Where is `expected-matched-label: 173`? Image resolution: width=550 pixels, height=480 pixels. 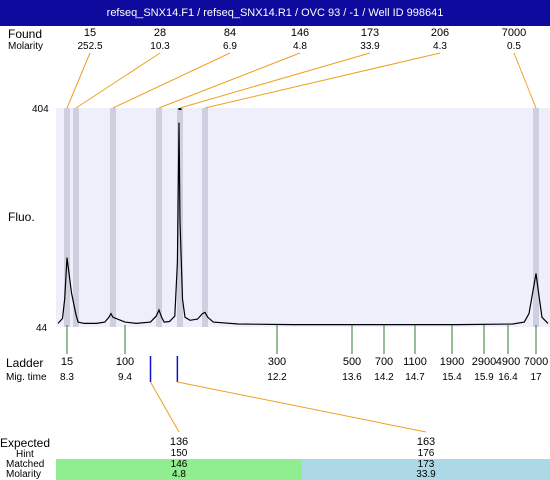 expected-matched-label: 173 is located at coordinates (426, 464).